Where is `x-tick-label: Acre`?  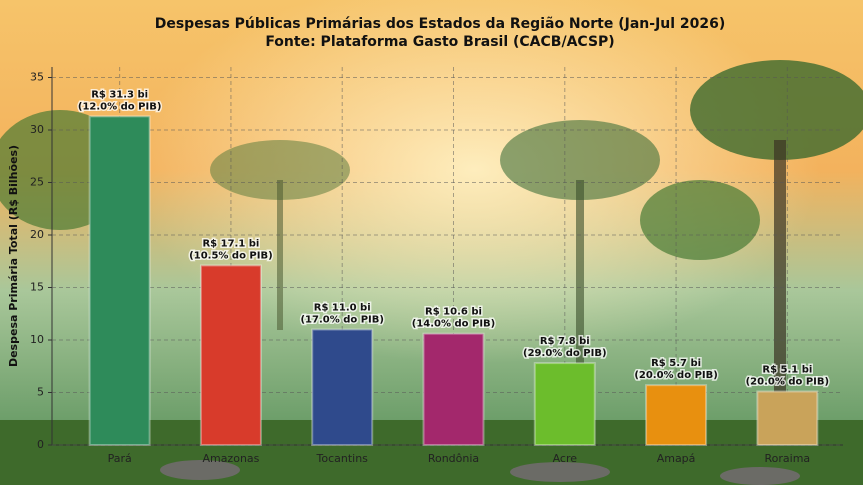
x-tick-label: Acre is located at coordinates (565, 458).